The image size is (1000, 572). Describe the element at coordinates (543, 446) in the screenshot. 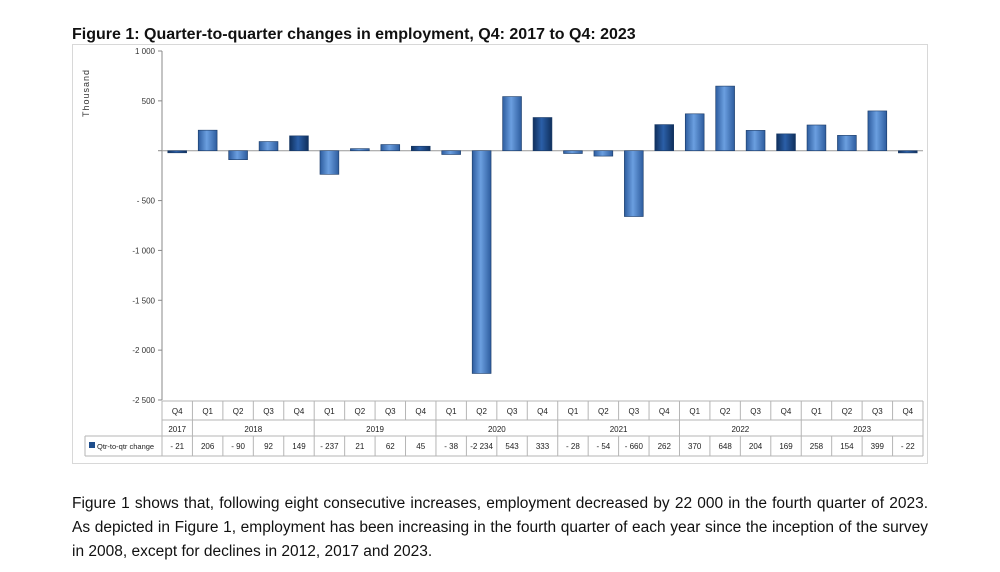

I see `value-label: 333` at that location.